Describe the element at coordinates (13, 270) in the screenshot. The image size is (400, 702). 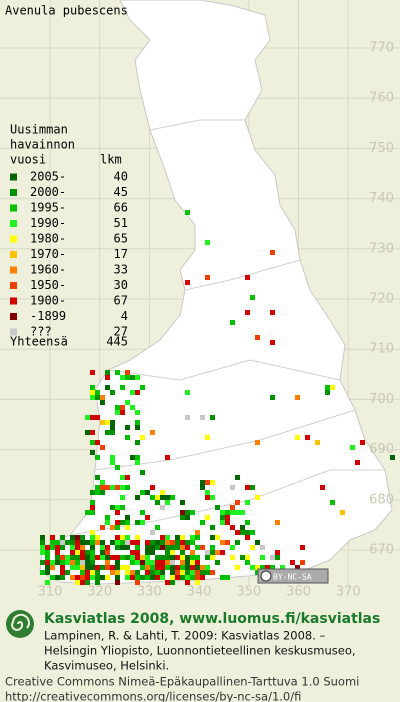
I see `legend-swatch` at that location.